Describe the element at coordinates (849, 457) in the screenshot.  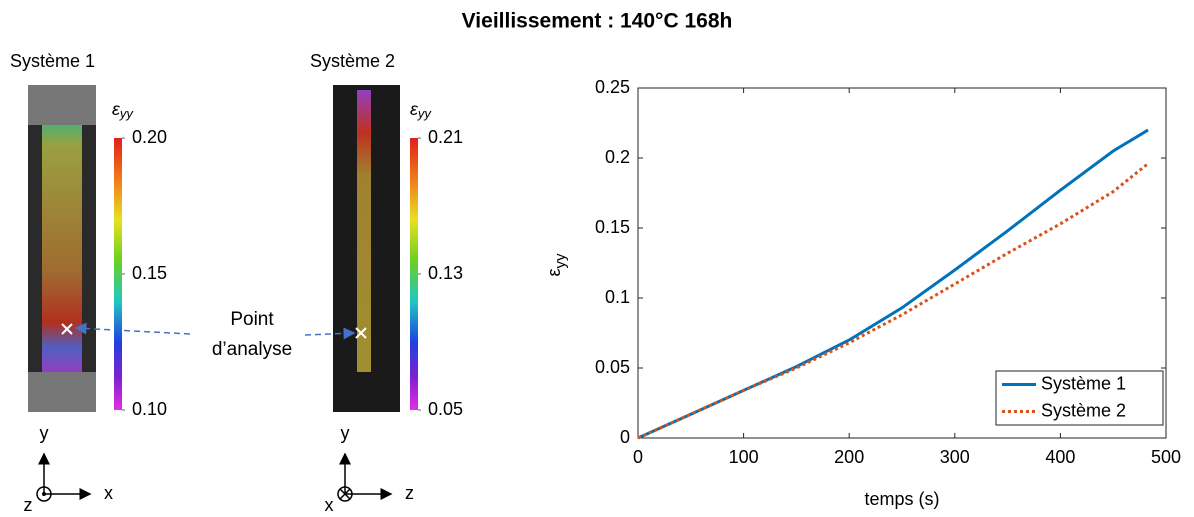
I see `x-tick-label: 200` at that location.